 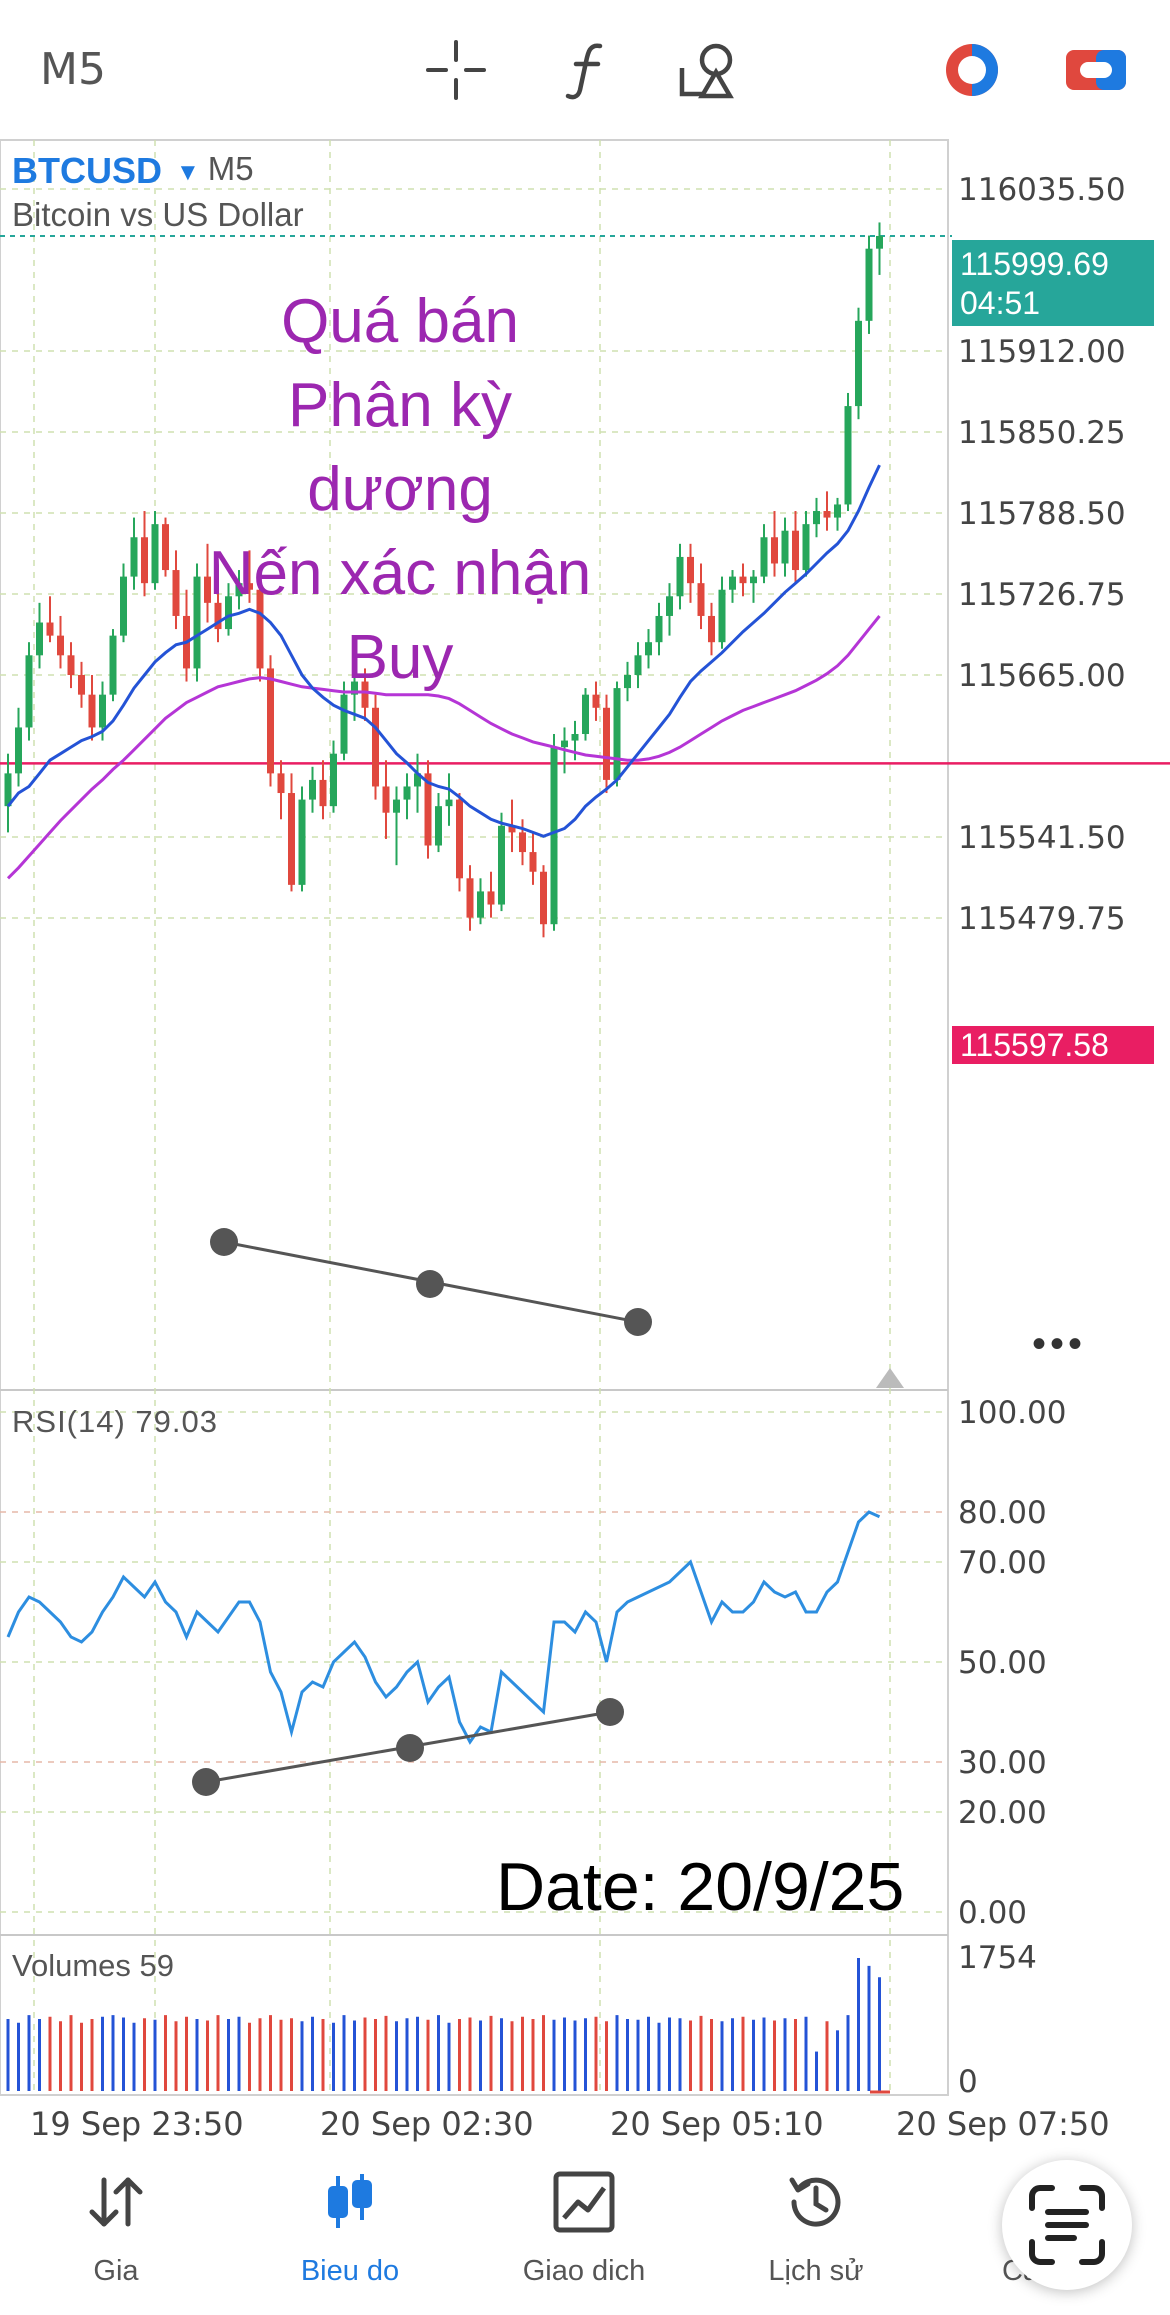 I want to click on price-tick-label: 115850.25, so click(x=1042, y=433).